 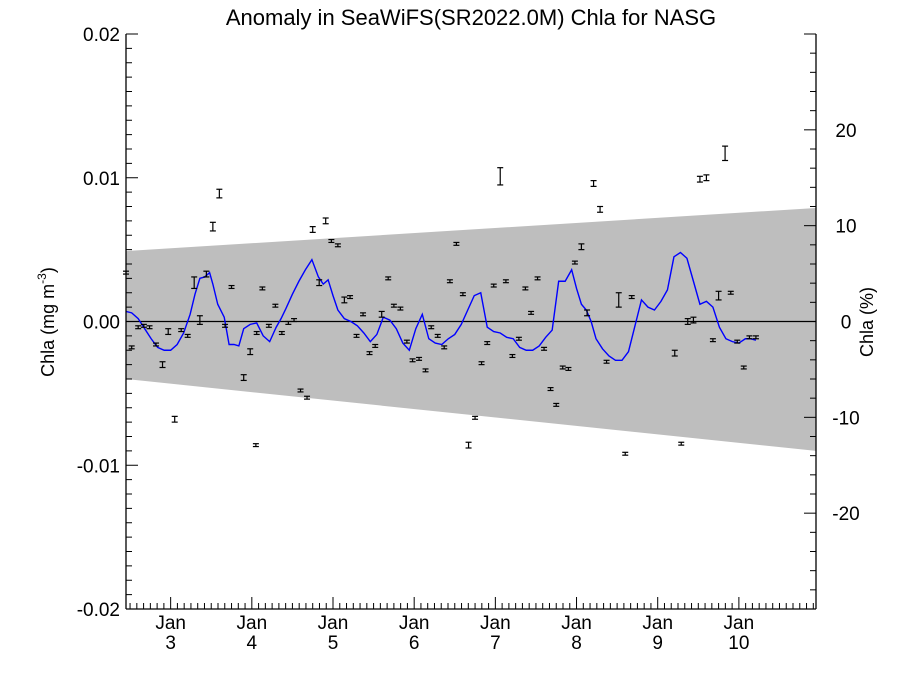 I want to click on x-tick-label-year: 3, so click(x=170, y=643).